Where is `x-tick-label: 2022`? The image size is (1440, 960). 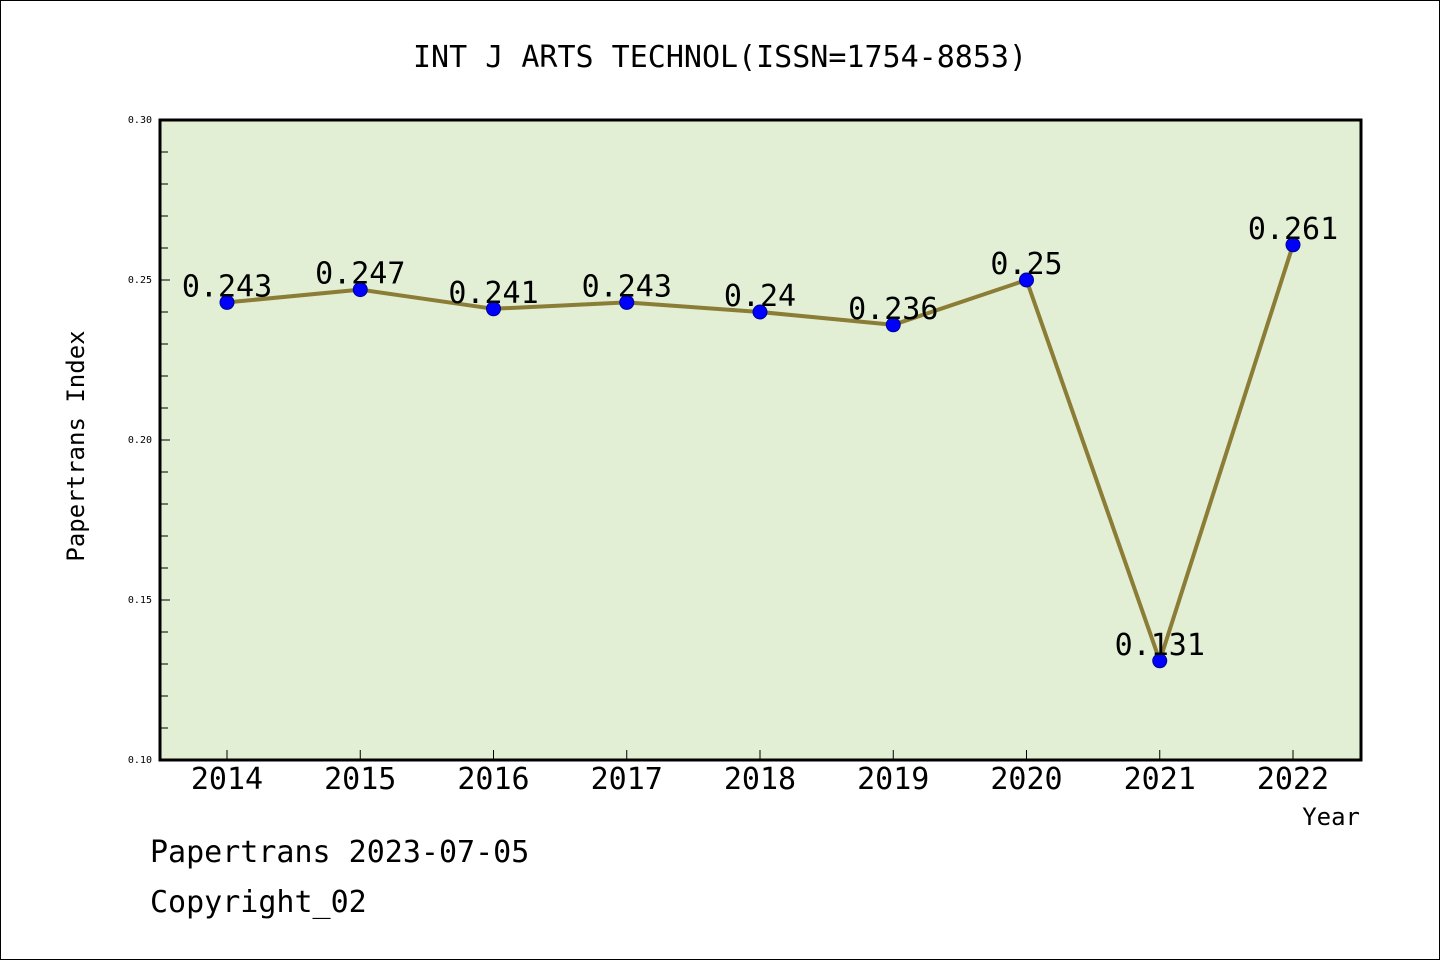
x-tick-label: 2022 is located at coordinates (1293, 779).